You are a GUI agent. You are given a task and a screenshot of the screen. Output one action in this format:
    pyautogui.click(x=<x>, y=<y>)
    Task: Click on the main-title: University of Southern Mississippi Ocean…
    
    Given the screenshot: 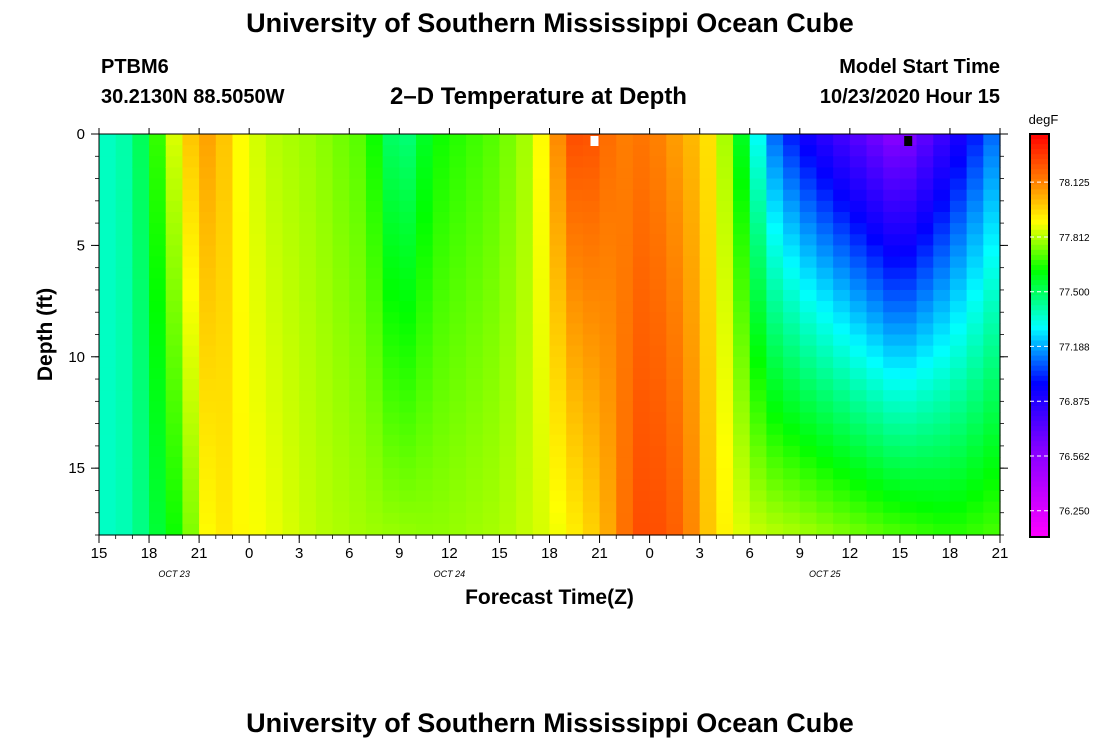 What is the action you would take?
    pyautogui.click(x=550, y=23)
    